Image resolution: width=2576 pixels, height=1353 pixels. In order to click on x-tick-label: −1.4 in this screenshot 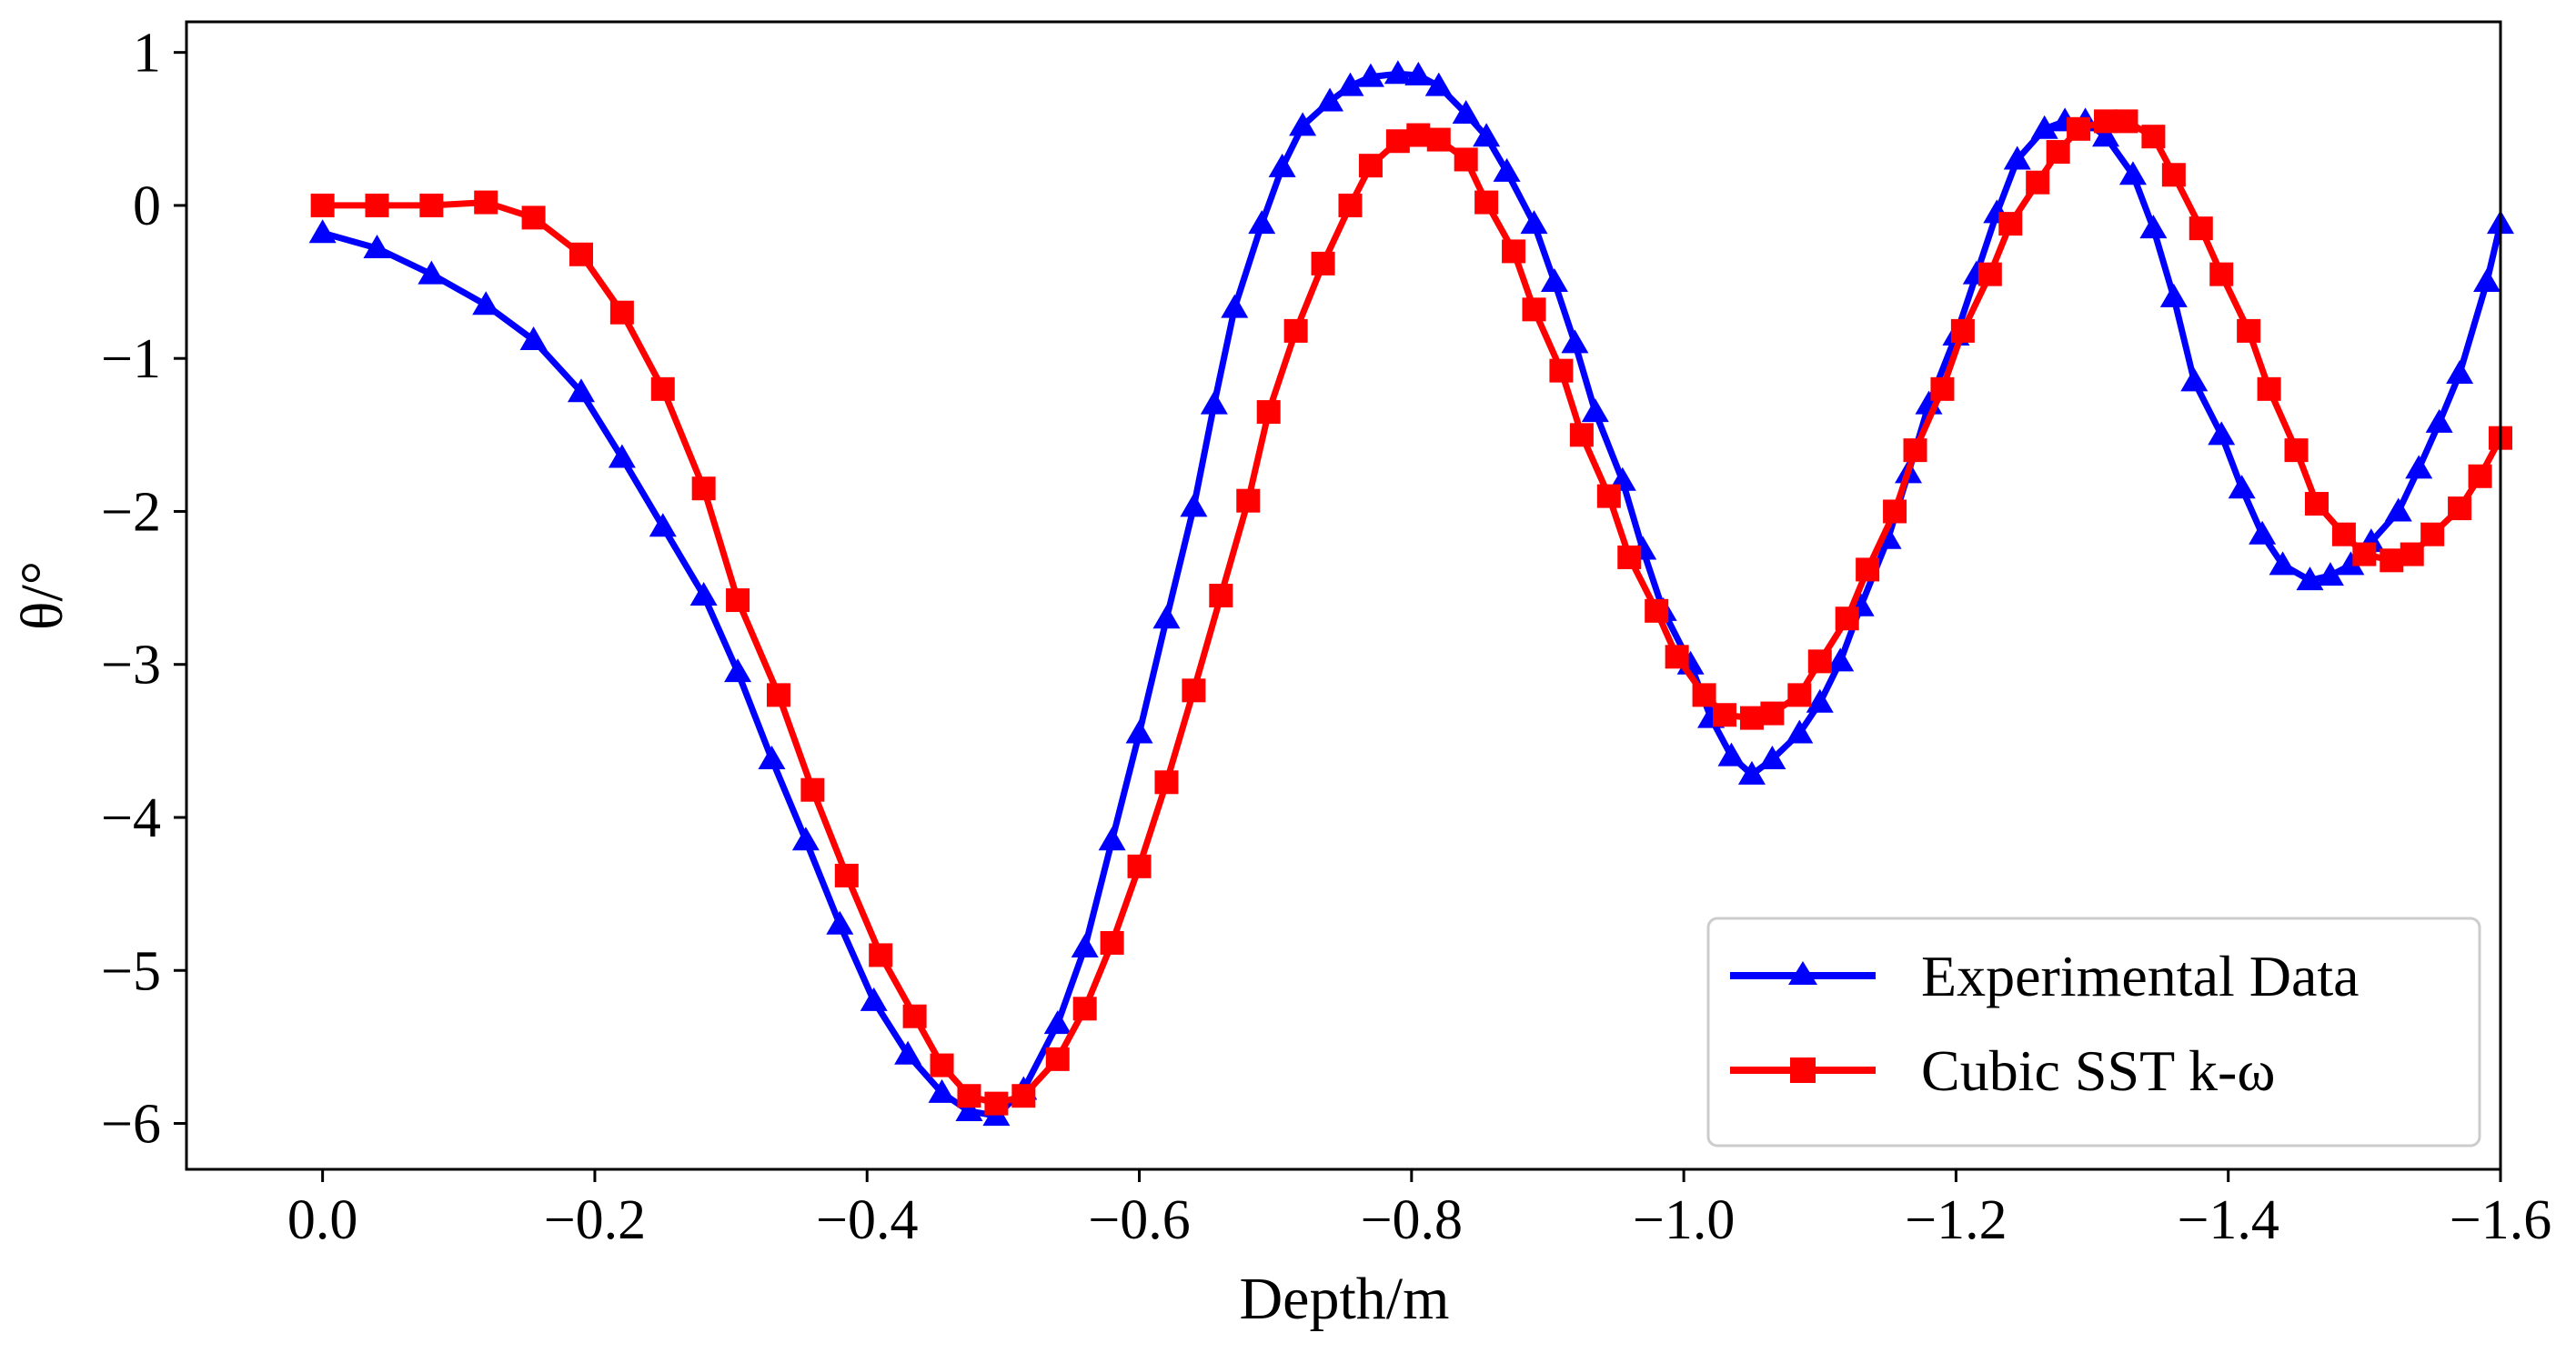, I will do `click(2228, 1220)`.